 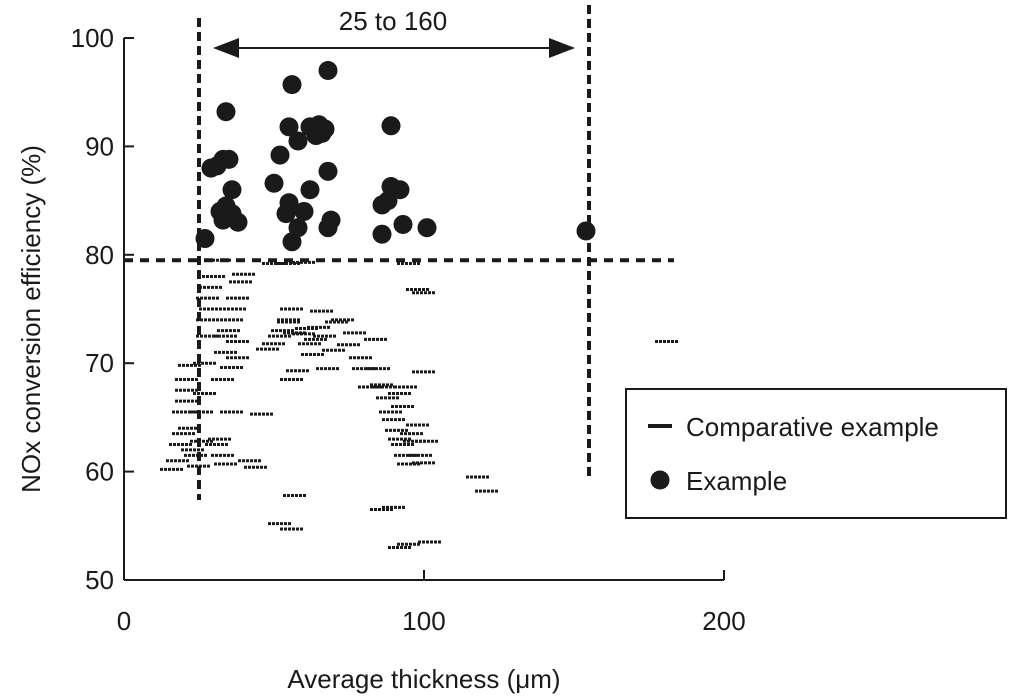 I want to click on legend-box, so click(x=816, y=453).